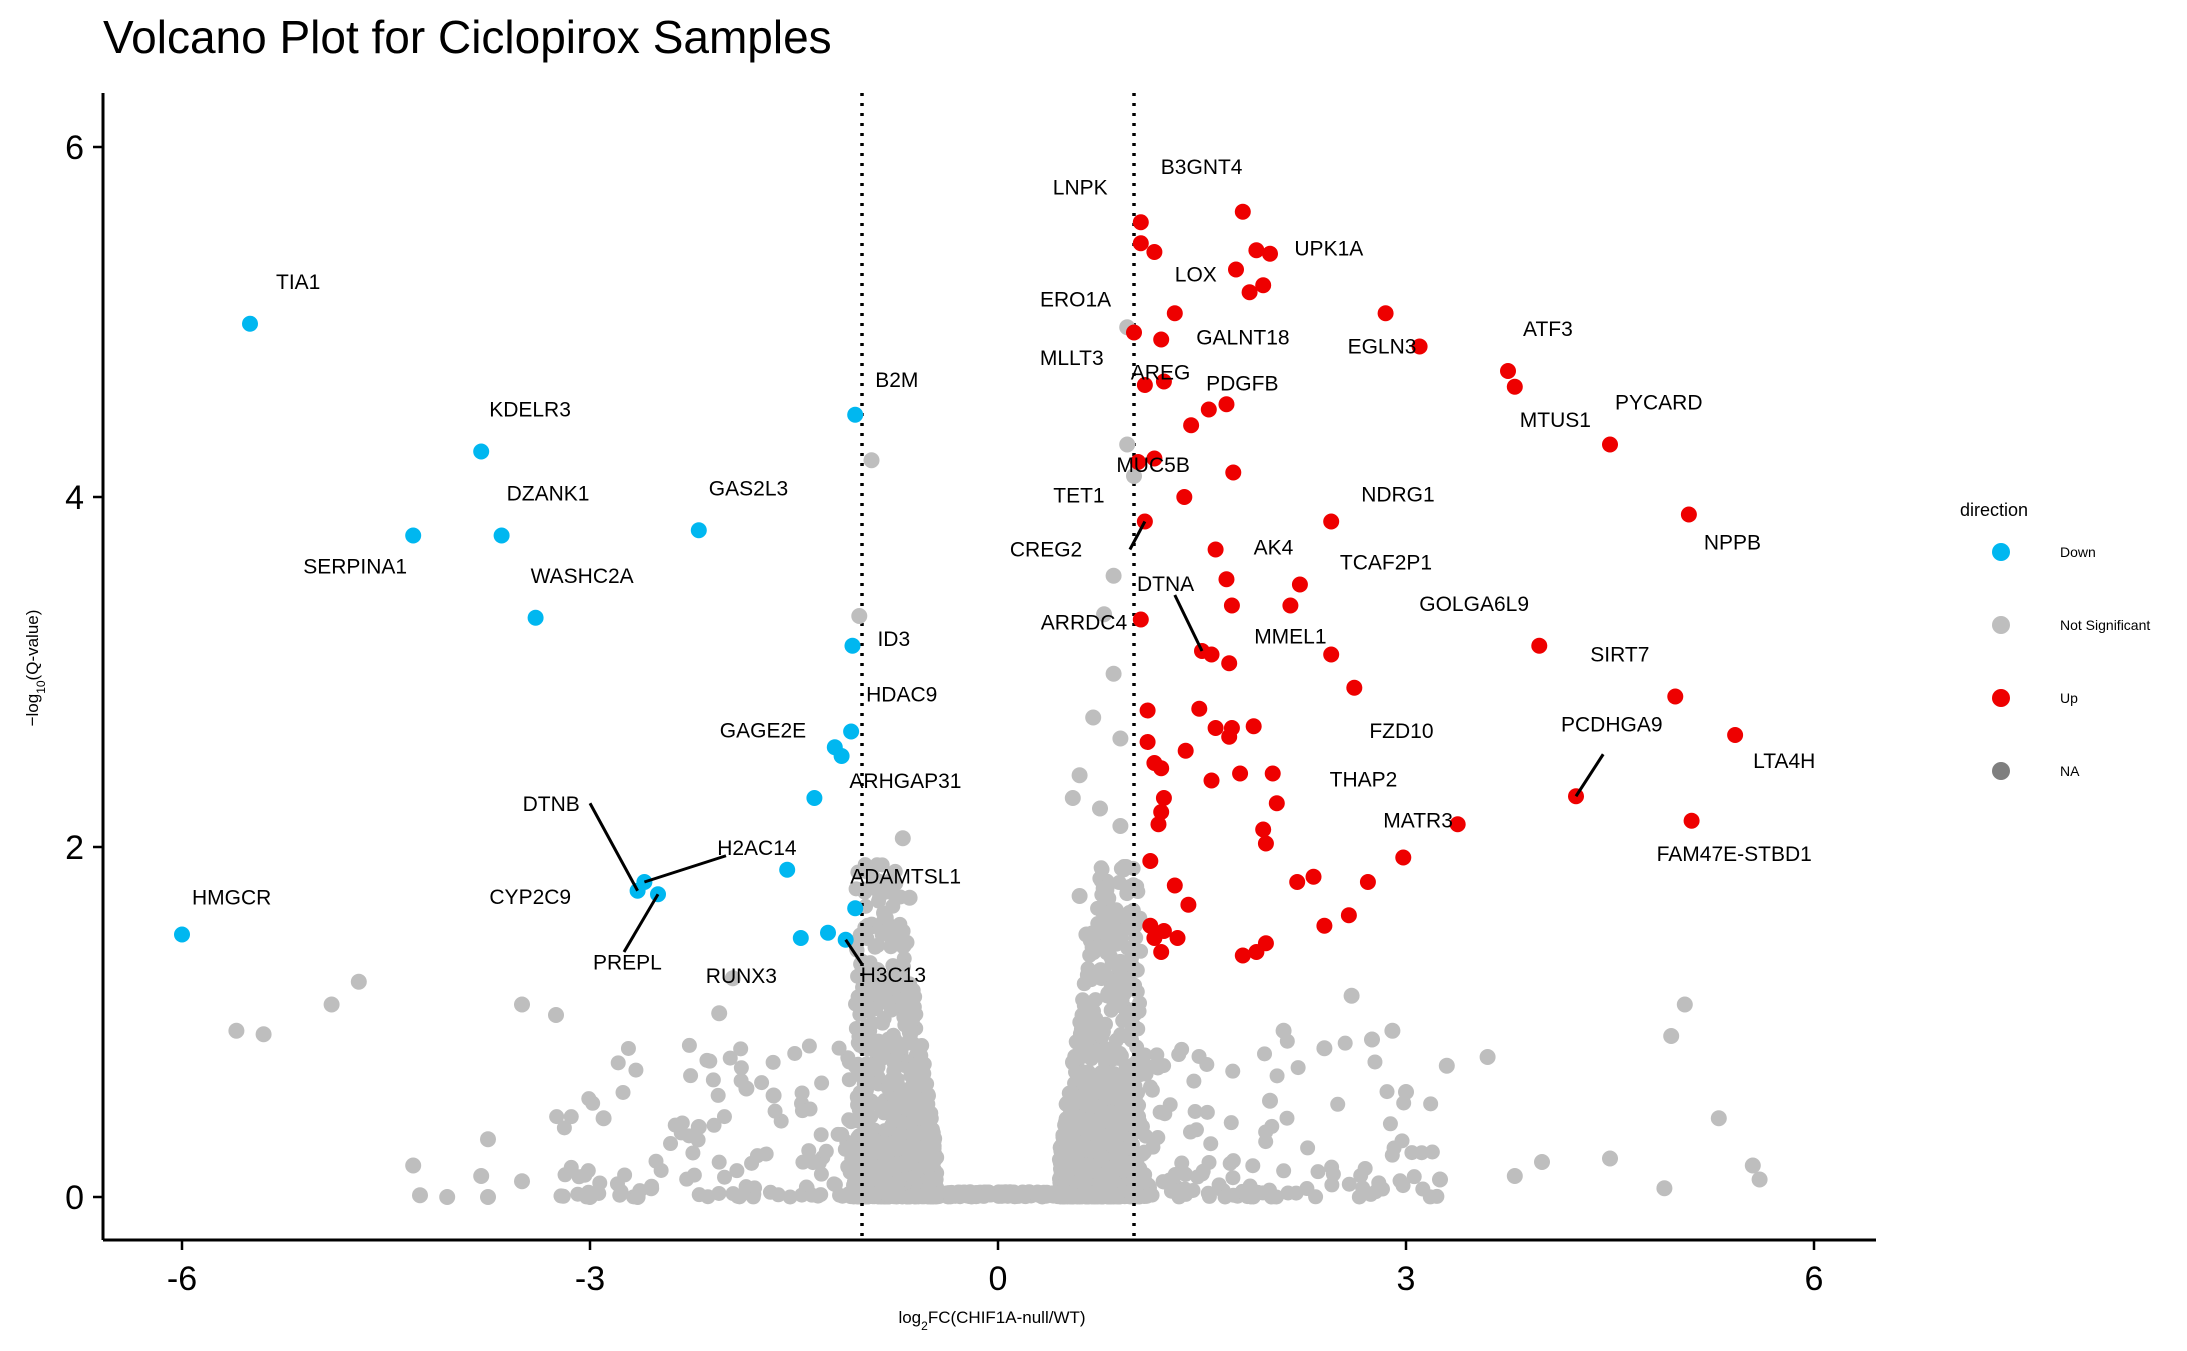  Describe the element at coordinates (893, 639) in the screenshot. I see `gene-label: ID3` at that location.